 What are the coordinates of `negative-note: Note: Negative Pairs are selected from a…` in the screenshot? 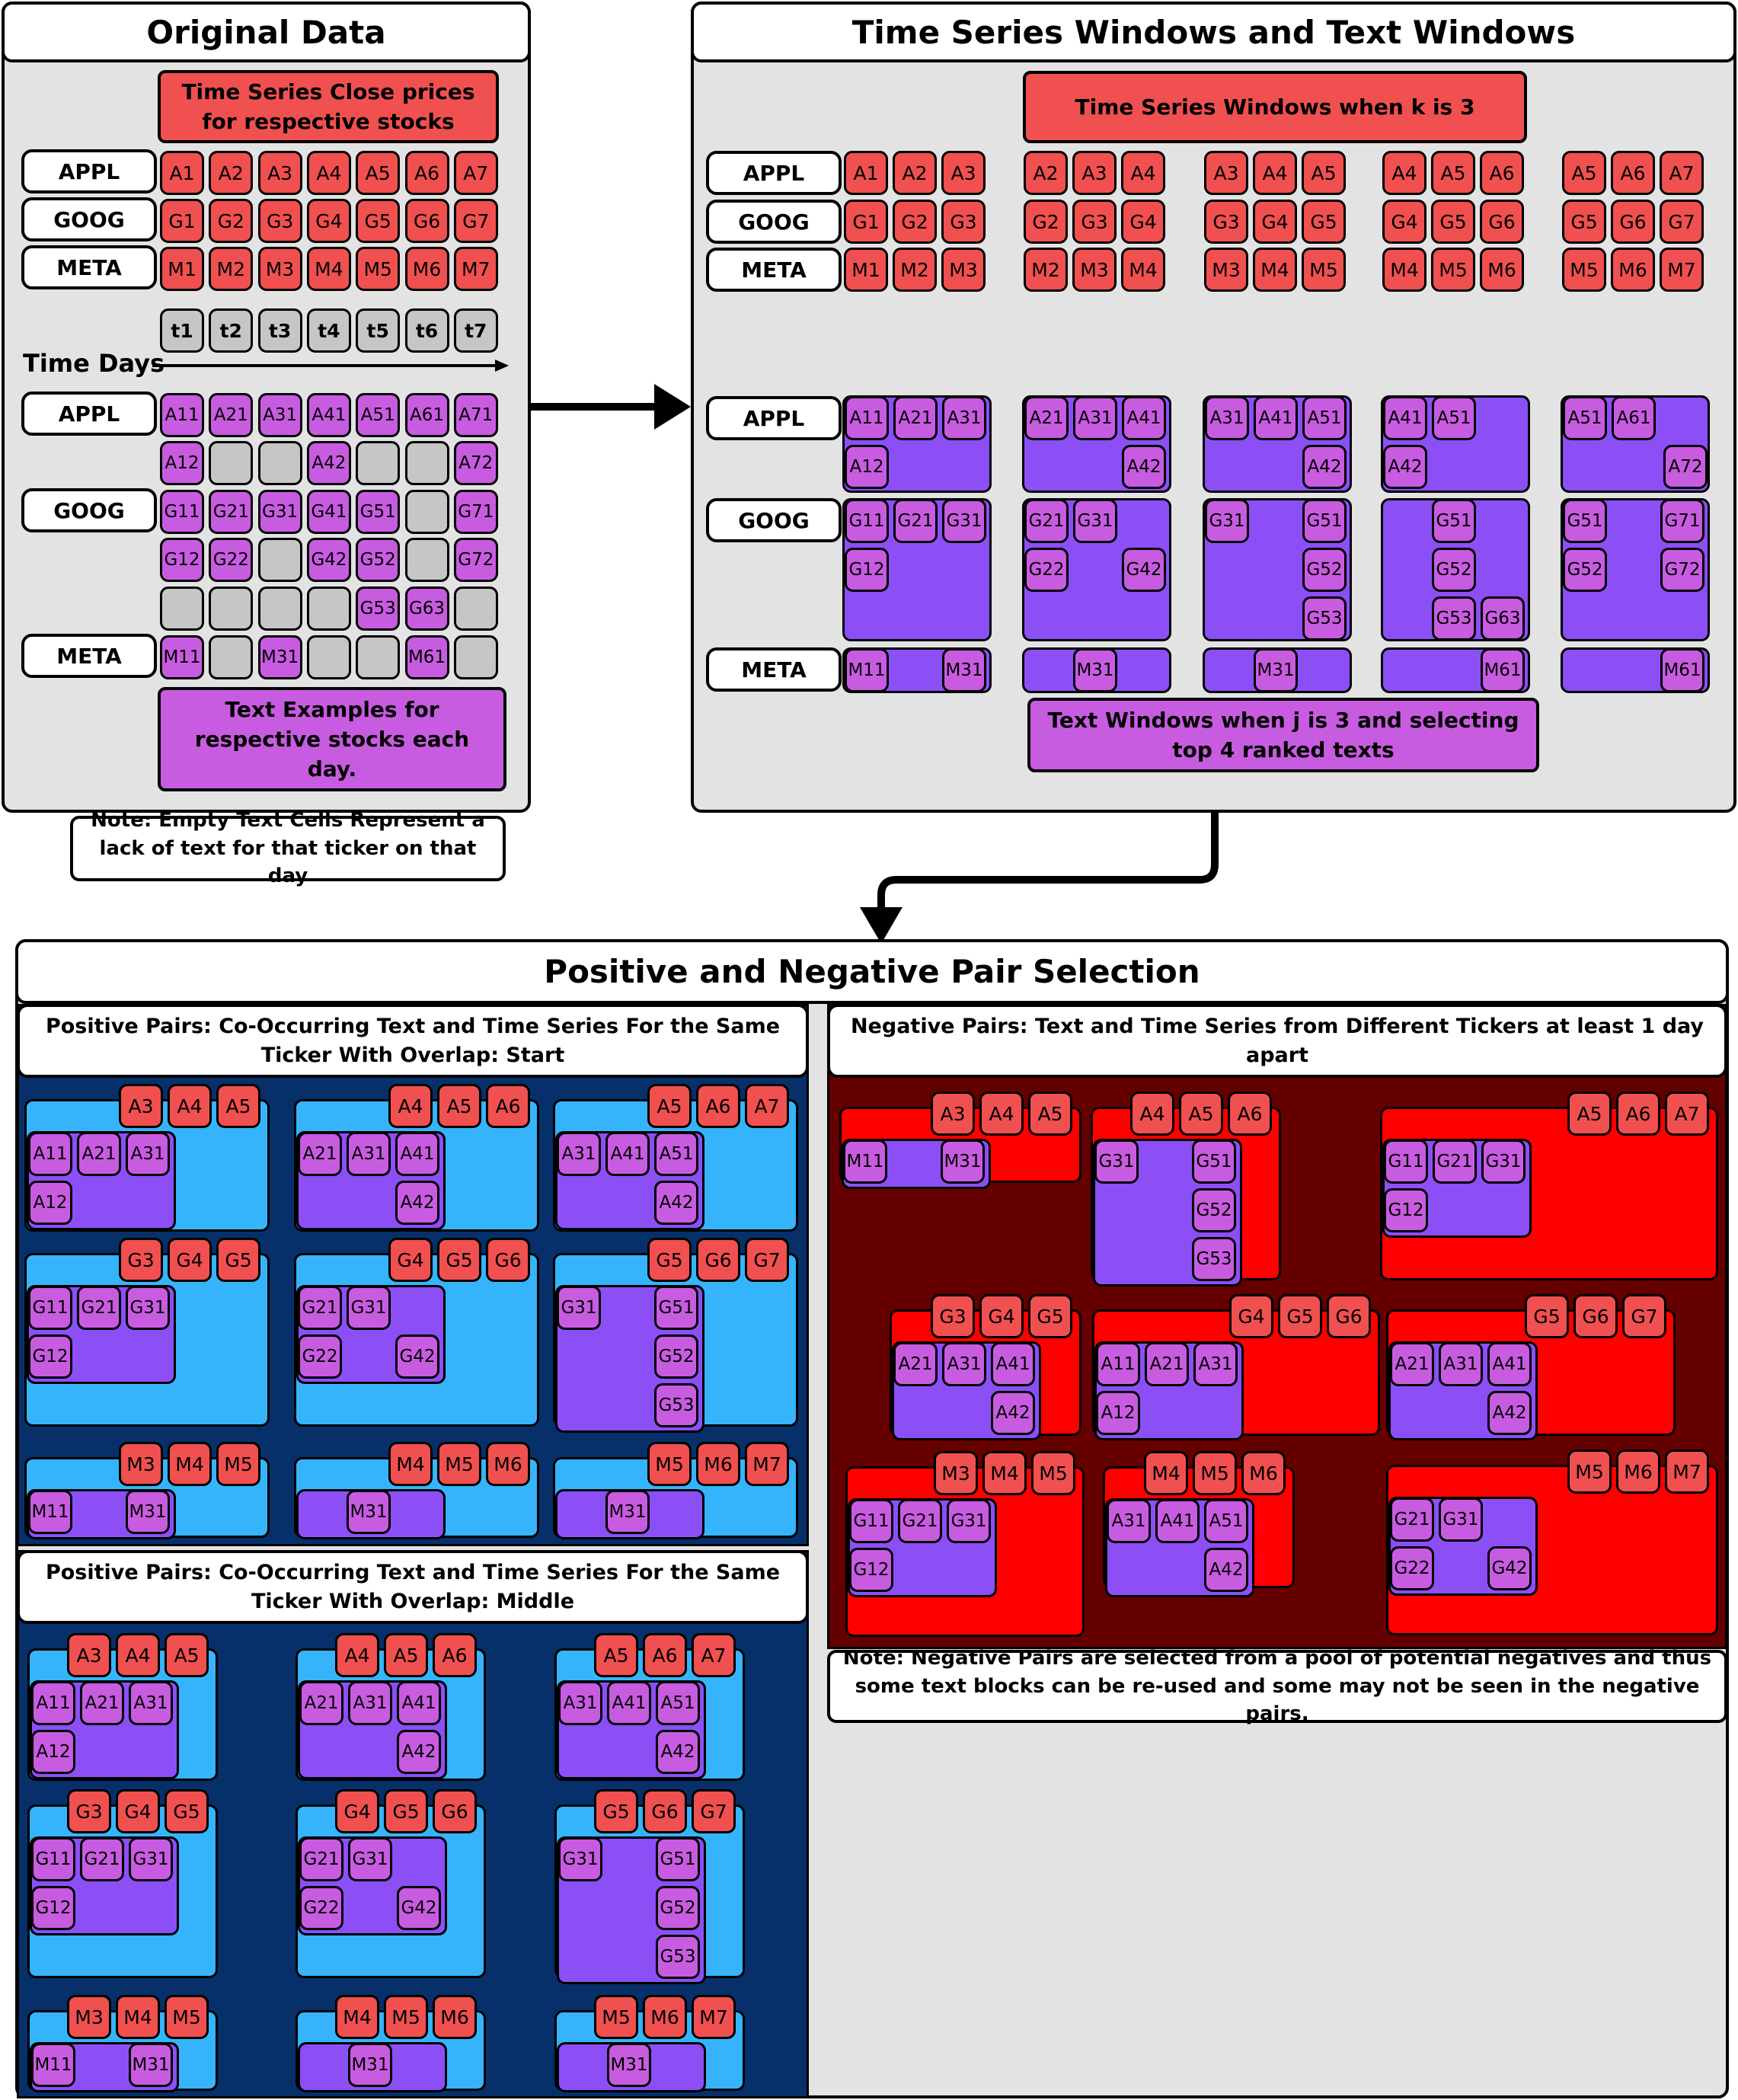 It's located at (1277, 1686).